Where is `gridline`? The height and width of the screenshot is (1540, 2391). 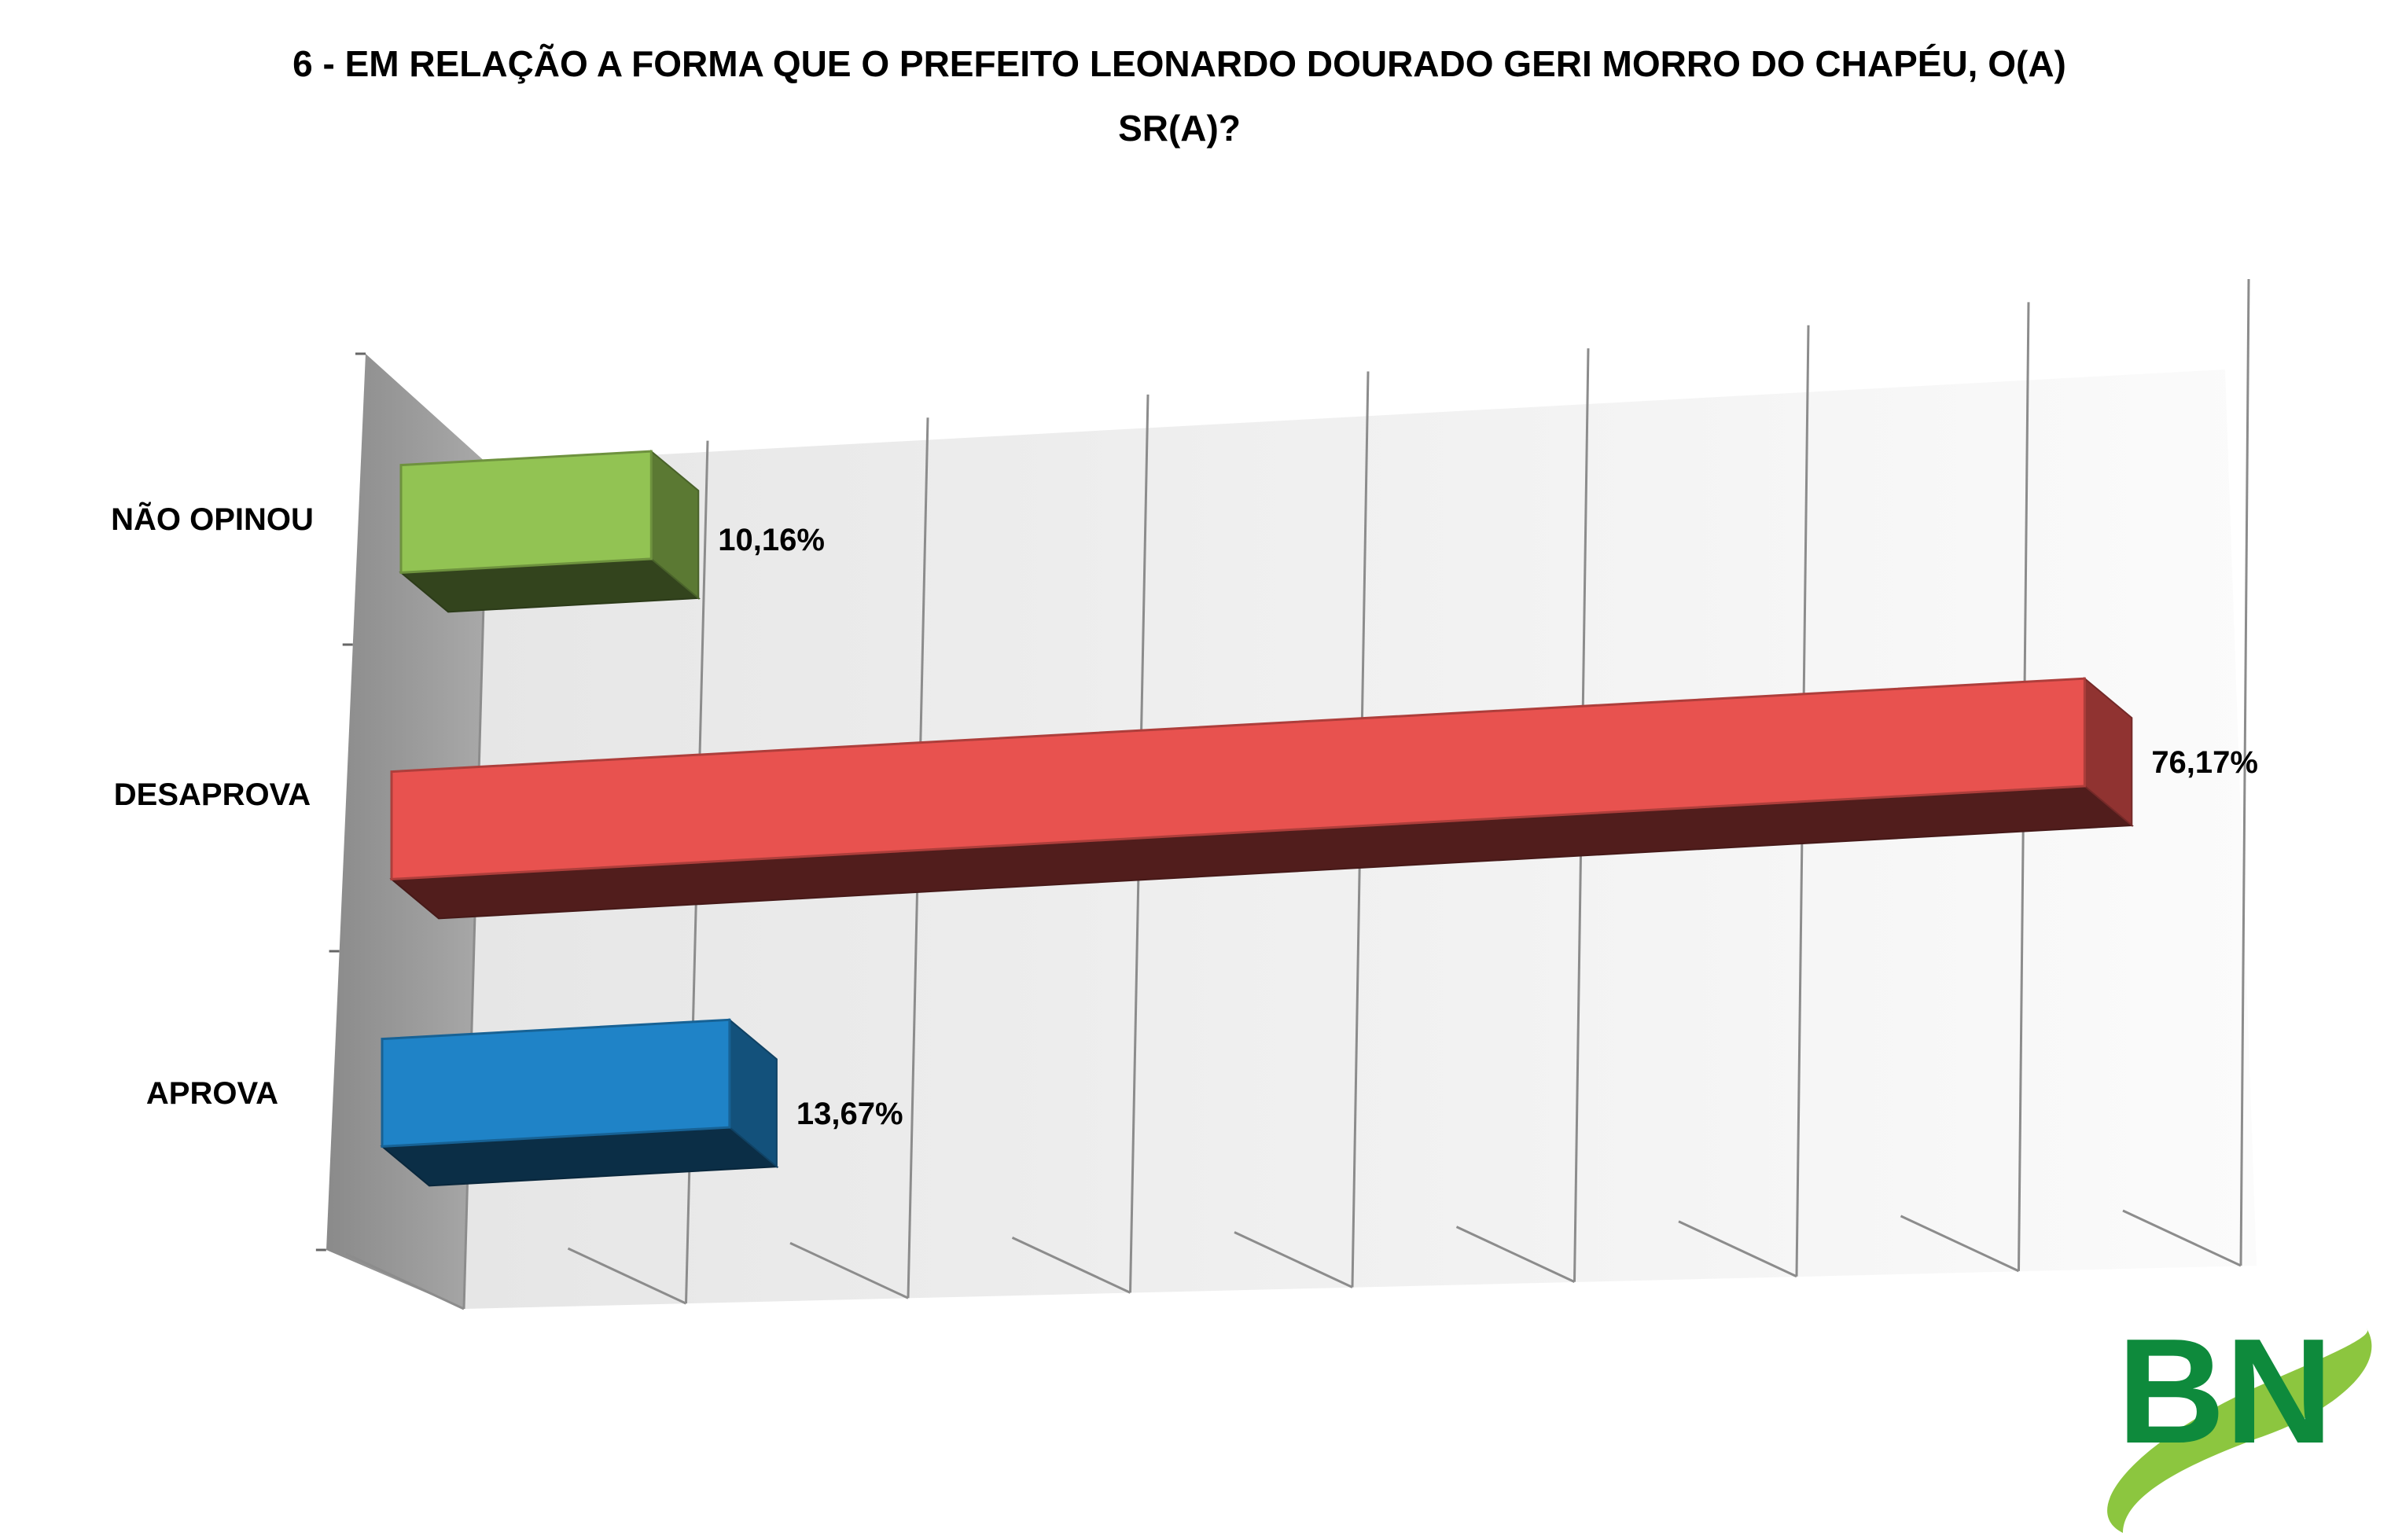
gridline is located at coordinates (2244, 772).